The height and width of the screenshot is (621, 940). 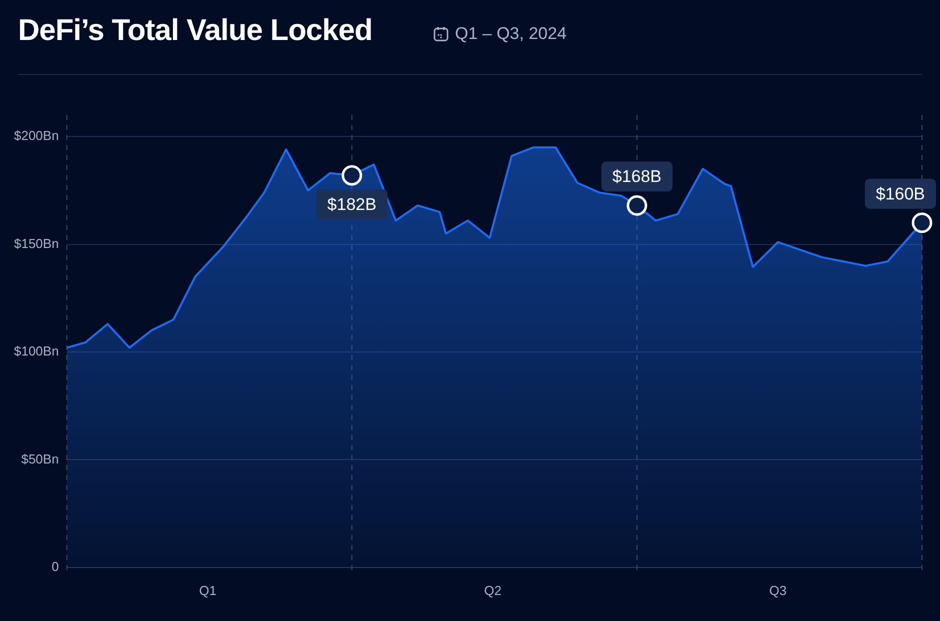 What do you see at coordinates (351, 204) in the screenshot?
I see `annotation: $182B` at bounding box center [351, 204].